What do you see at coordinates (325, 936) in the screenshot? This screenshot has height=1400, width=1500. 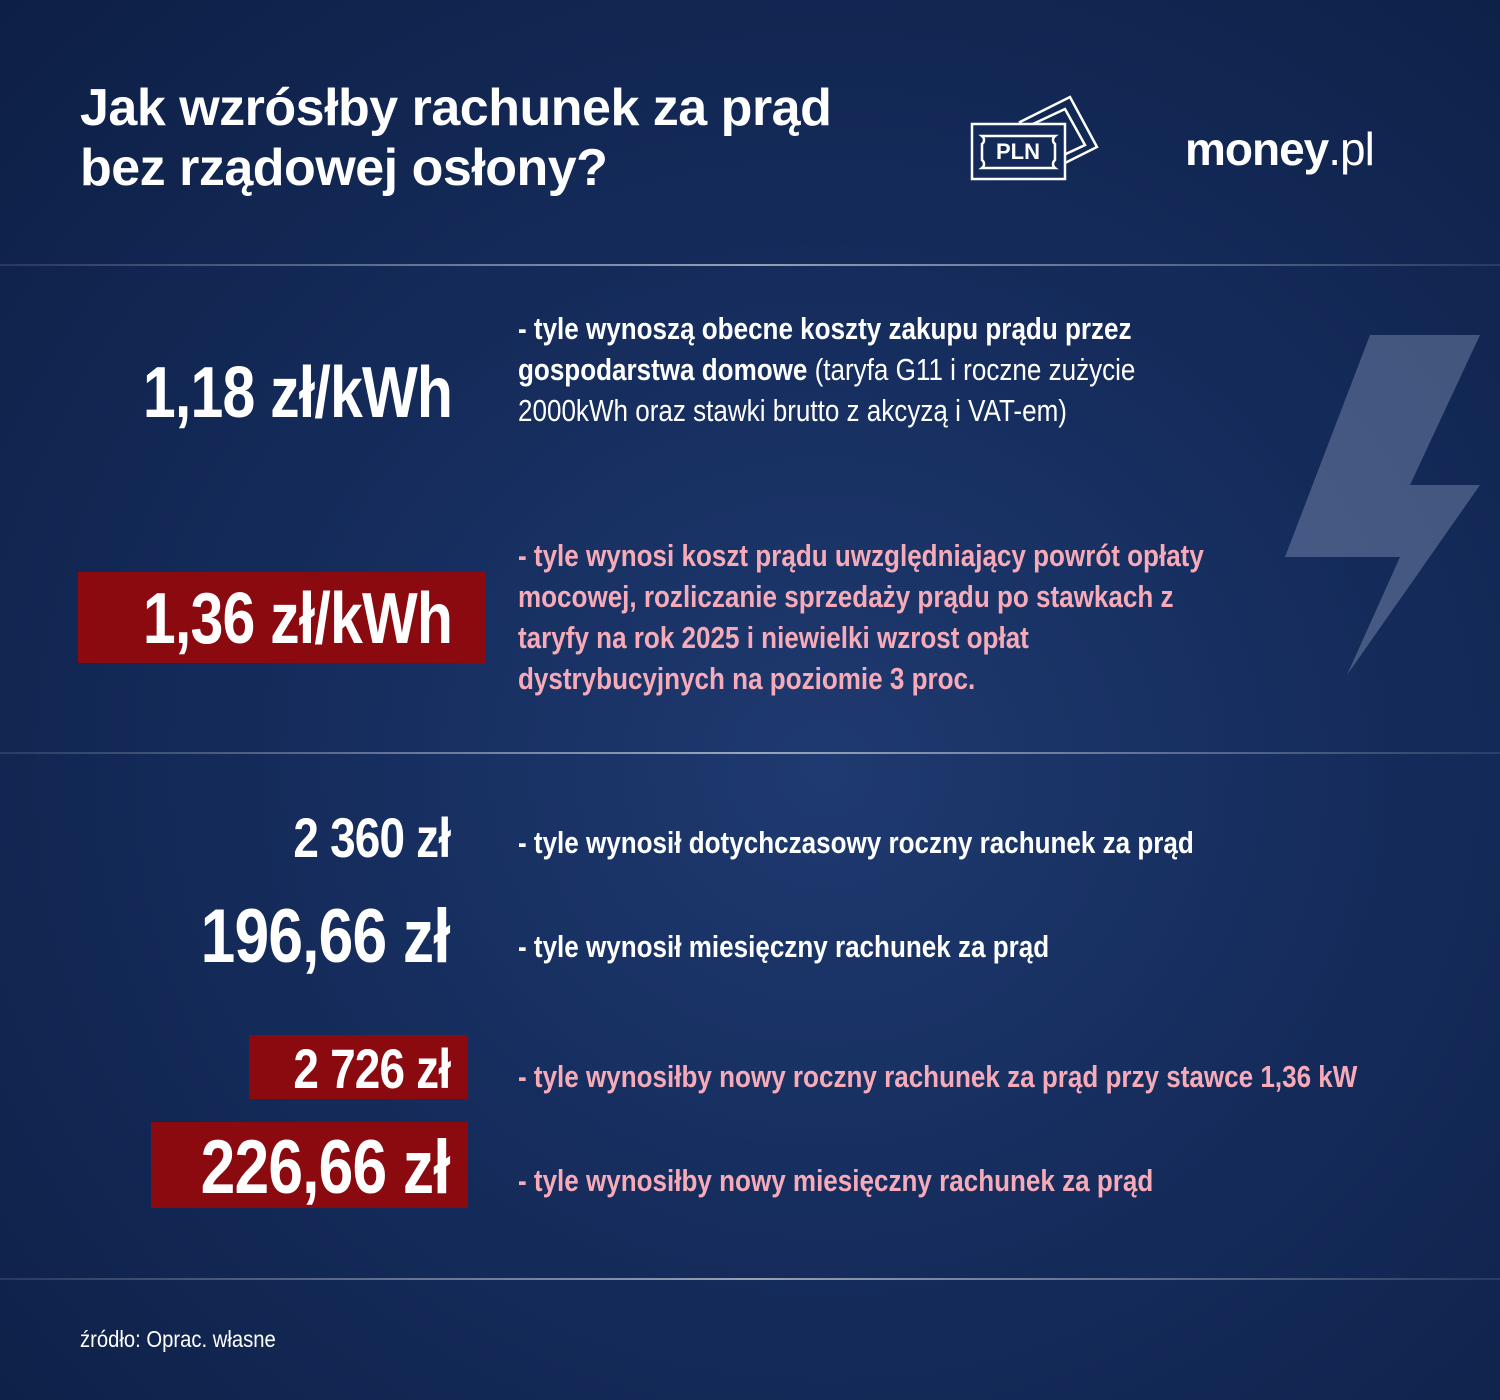 I see `old-monthly-bill-value: 196,66 zł` at bounding box center [325, 936].